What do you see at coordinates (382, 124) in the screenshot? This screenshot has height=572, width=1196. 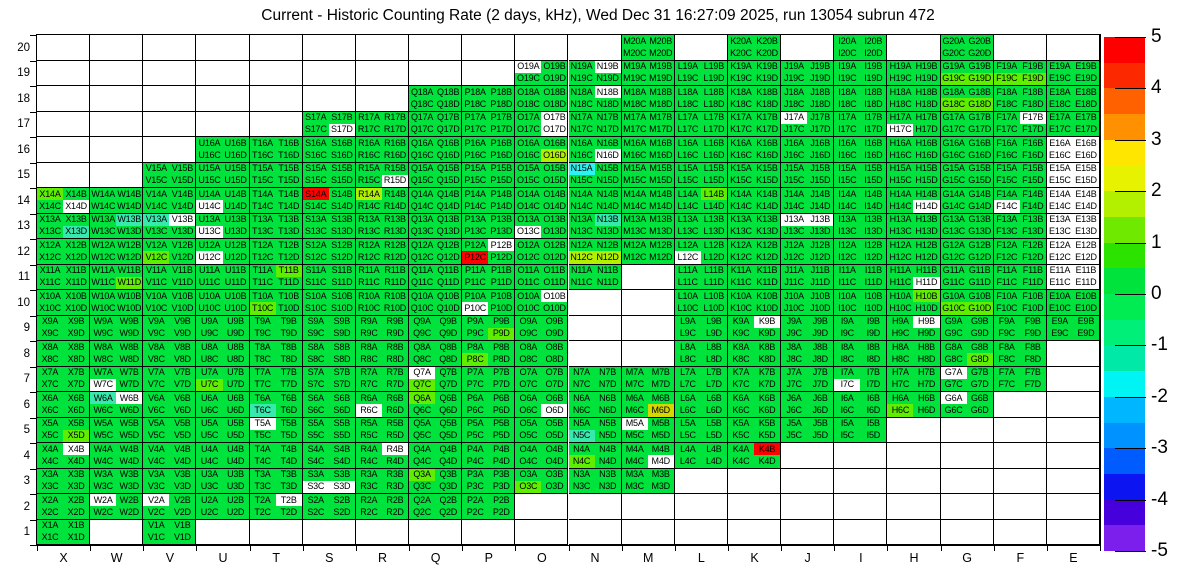 I see `grid-cell-R17: R17A R17B R17C R17D` at bounding box center [382, 124].